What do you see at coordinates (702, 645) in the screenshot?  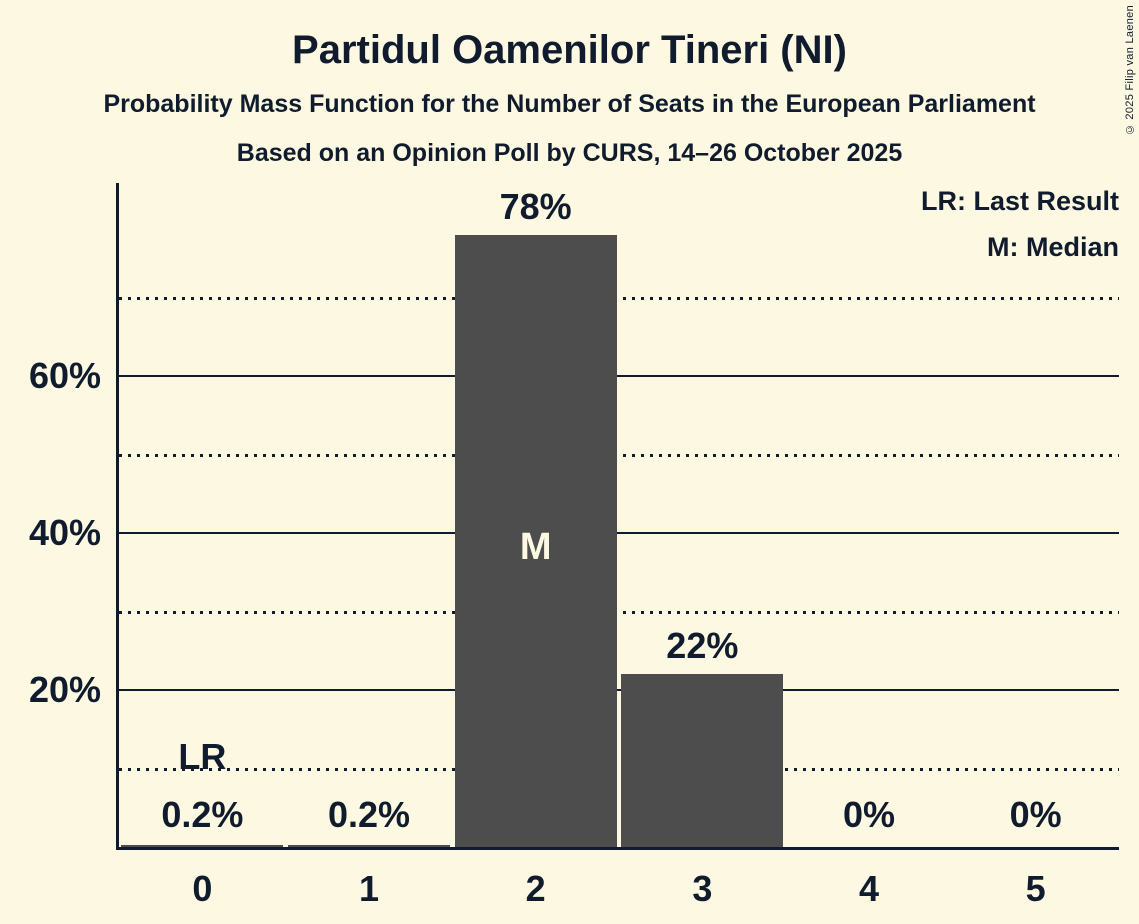 I see `value-label-seat-3: 22%` at bounding box center [702, 645].